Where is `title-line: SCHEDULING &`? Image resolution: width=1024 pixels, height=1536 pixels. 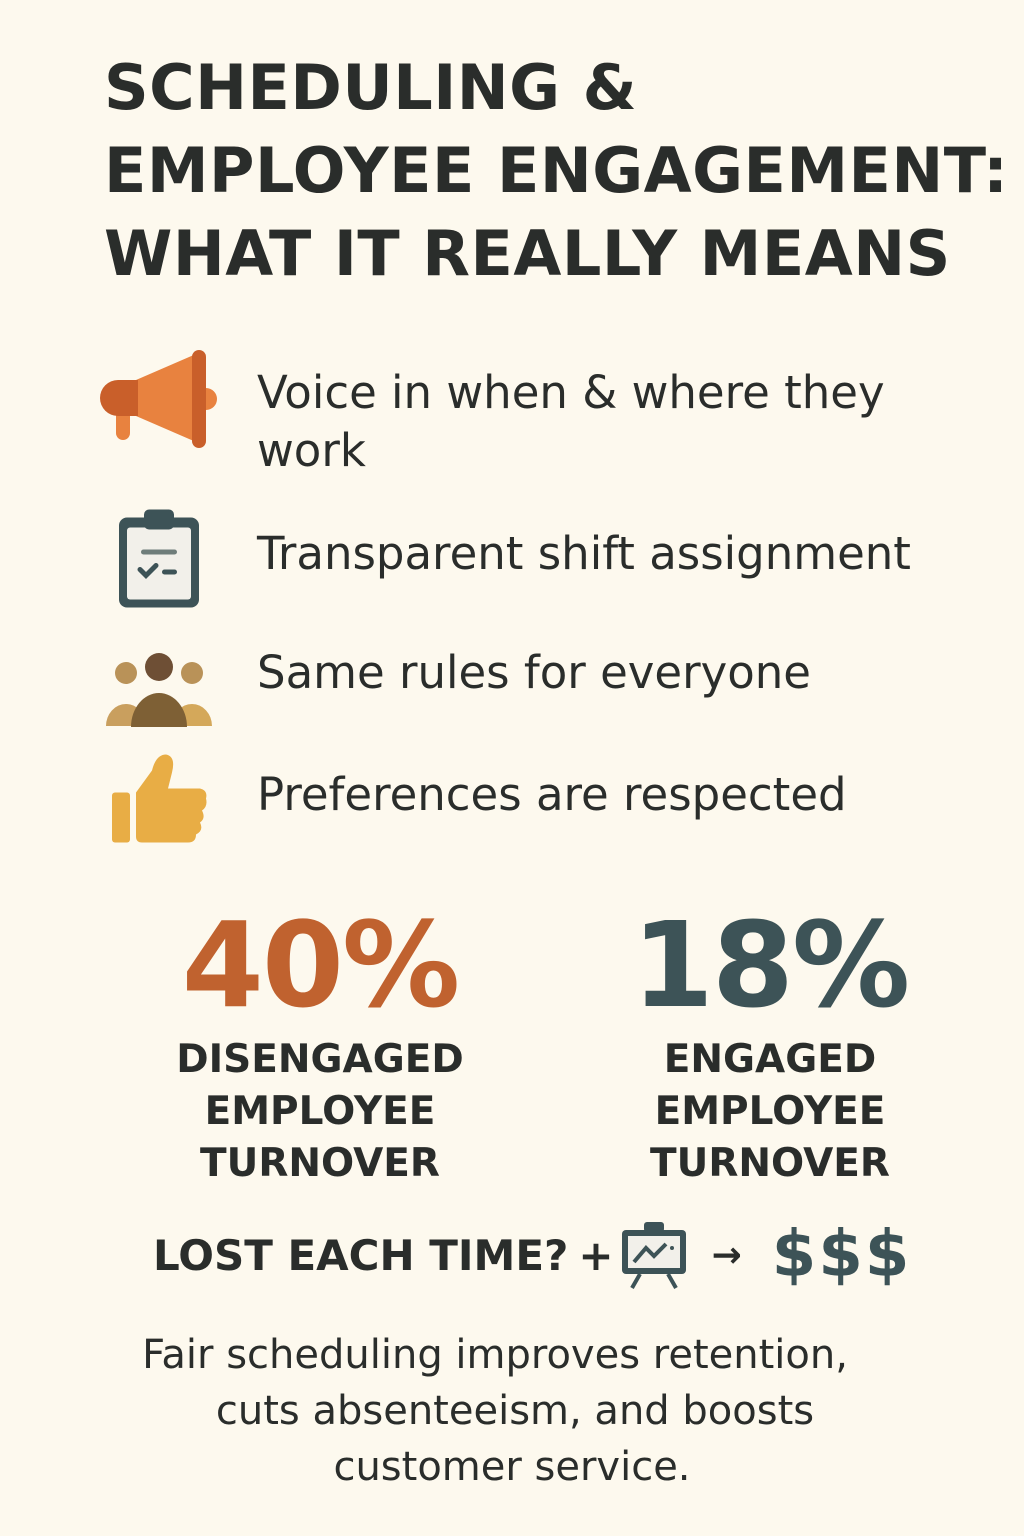 title-line: SCHEDULING & is located at coordinates (371, 87).